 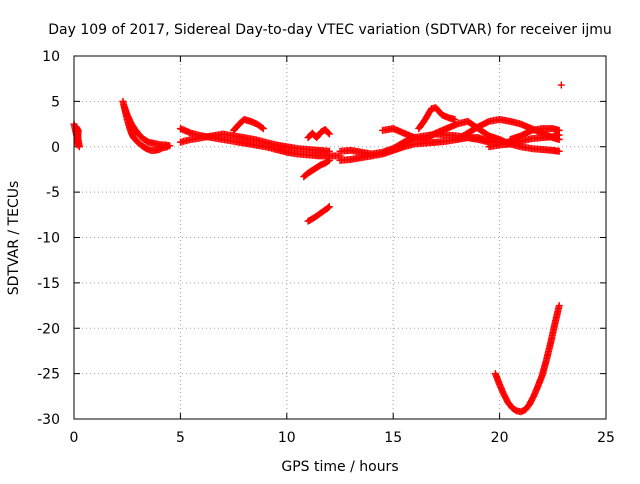 What do you see at coordinates (393, 438) in the screenshot?
I see `x-tick-label: 15` at bounding box center [393, 438].